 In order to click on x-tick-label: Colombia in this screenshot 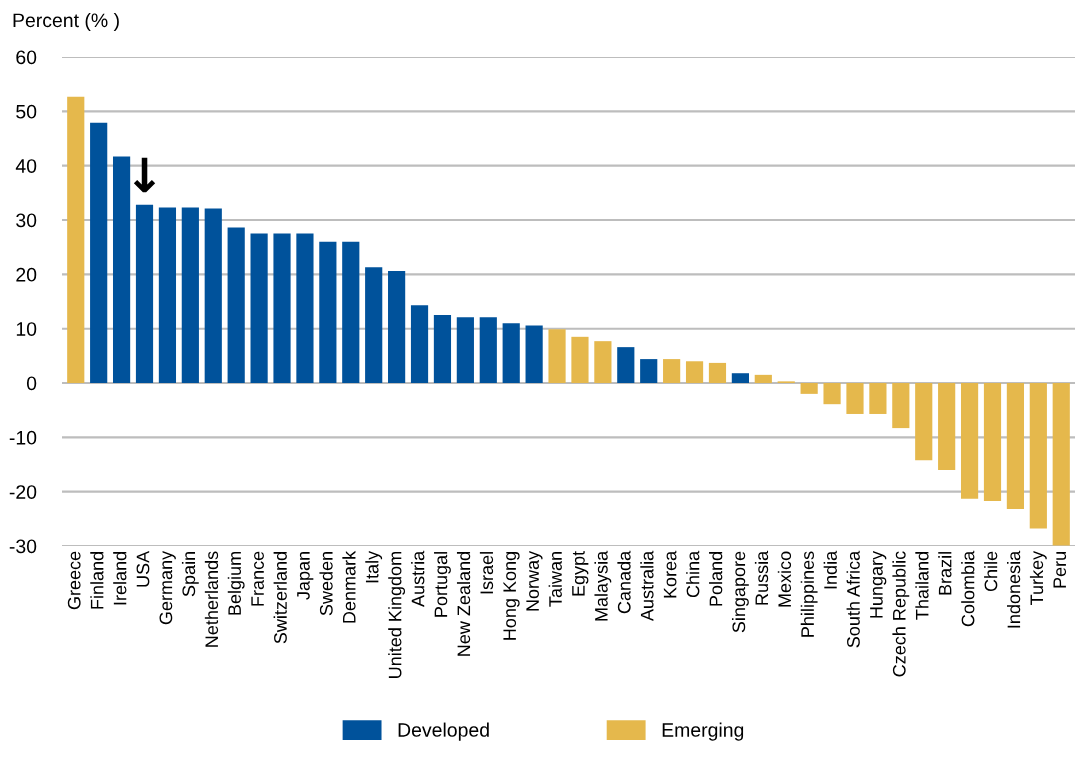, I will do `click(968, 588)`.